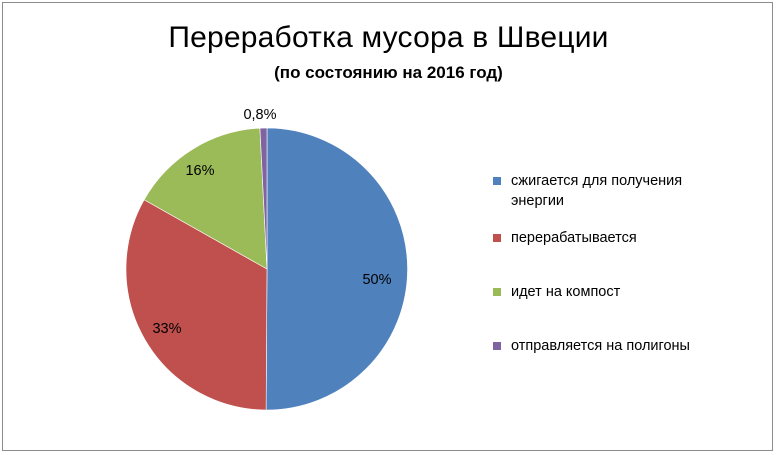  What do you see at coordinates (388, 72) in the screenshot?
I see `chart-subtitle: (по состоянию на 2016 год)` at bounding box center [388, 72].